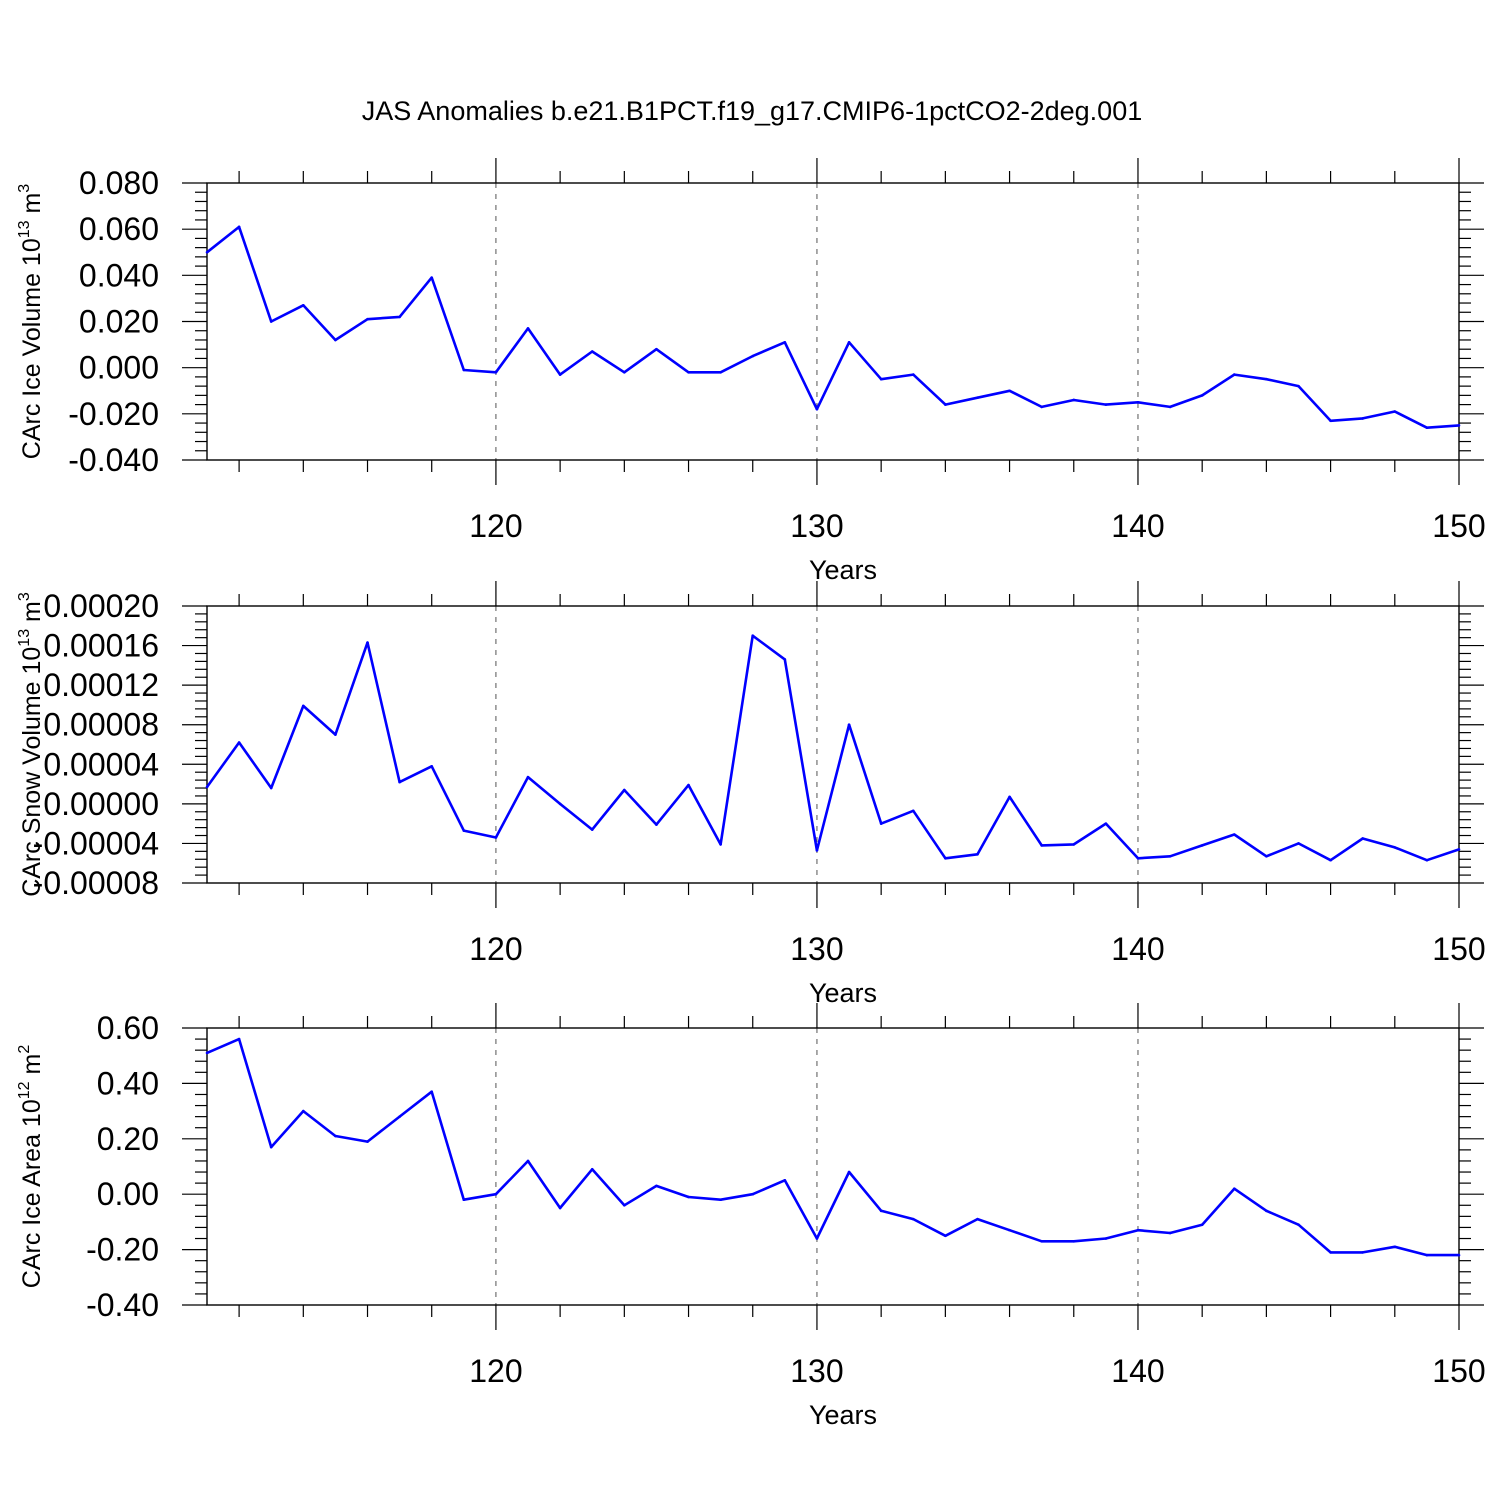  Describe the element at coordinates (843, 1415) in the screenshot. I see `x-axis-title: Years` at that location.